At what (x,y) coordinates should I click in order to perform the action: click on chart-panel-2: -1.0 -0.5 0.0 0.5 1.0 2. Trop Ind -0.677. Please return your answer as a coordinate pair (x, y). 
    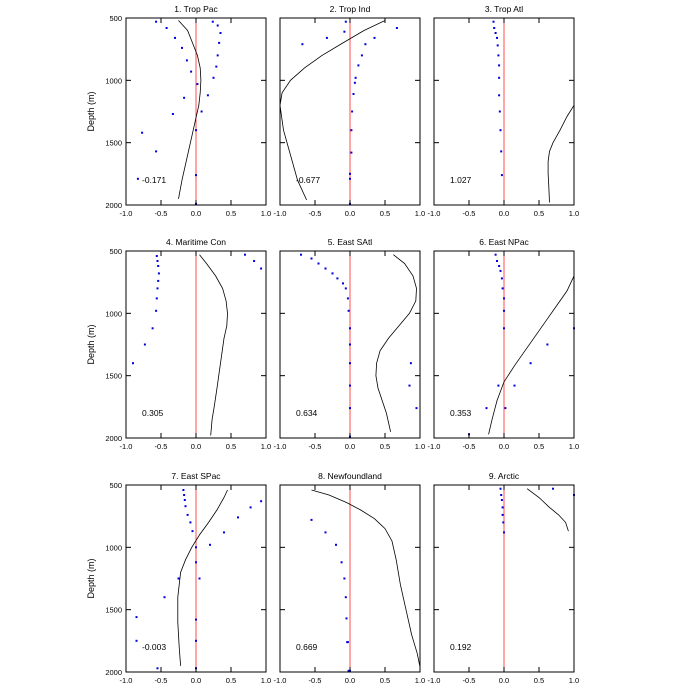
    Looking at the image, I should click on (350, 111).